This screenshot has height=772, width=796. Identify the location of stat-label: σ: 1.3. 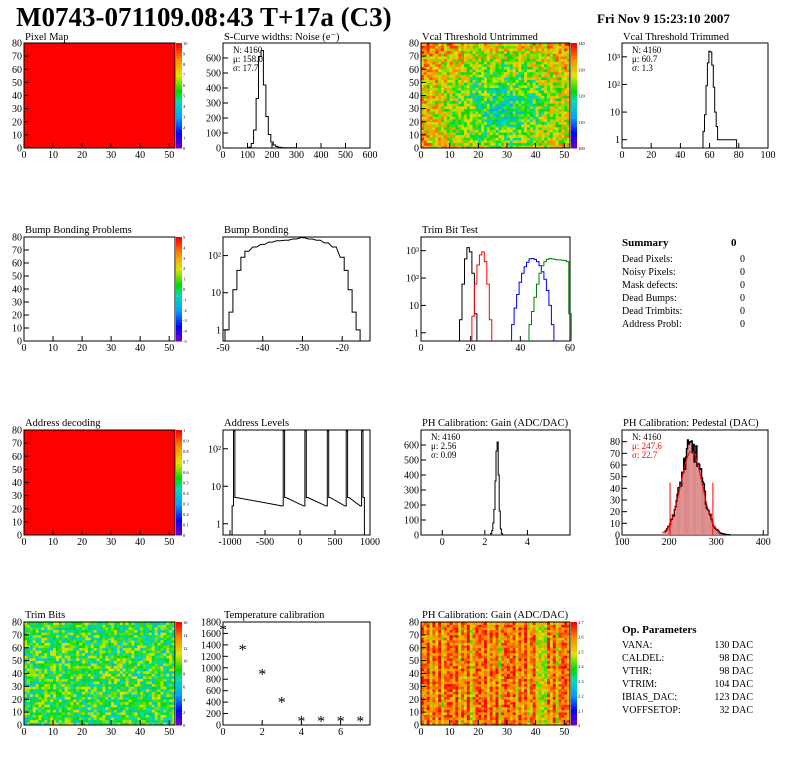
(642, 68).